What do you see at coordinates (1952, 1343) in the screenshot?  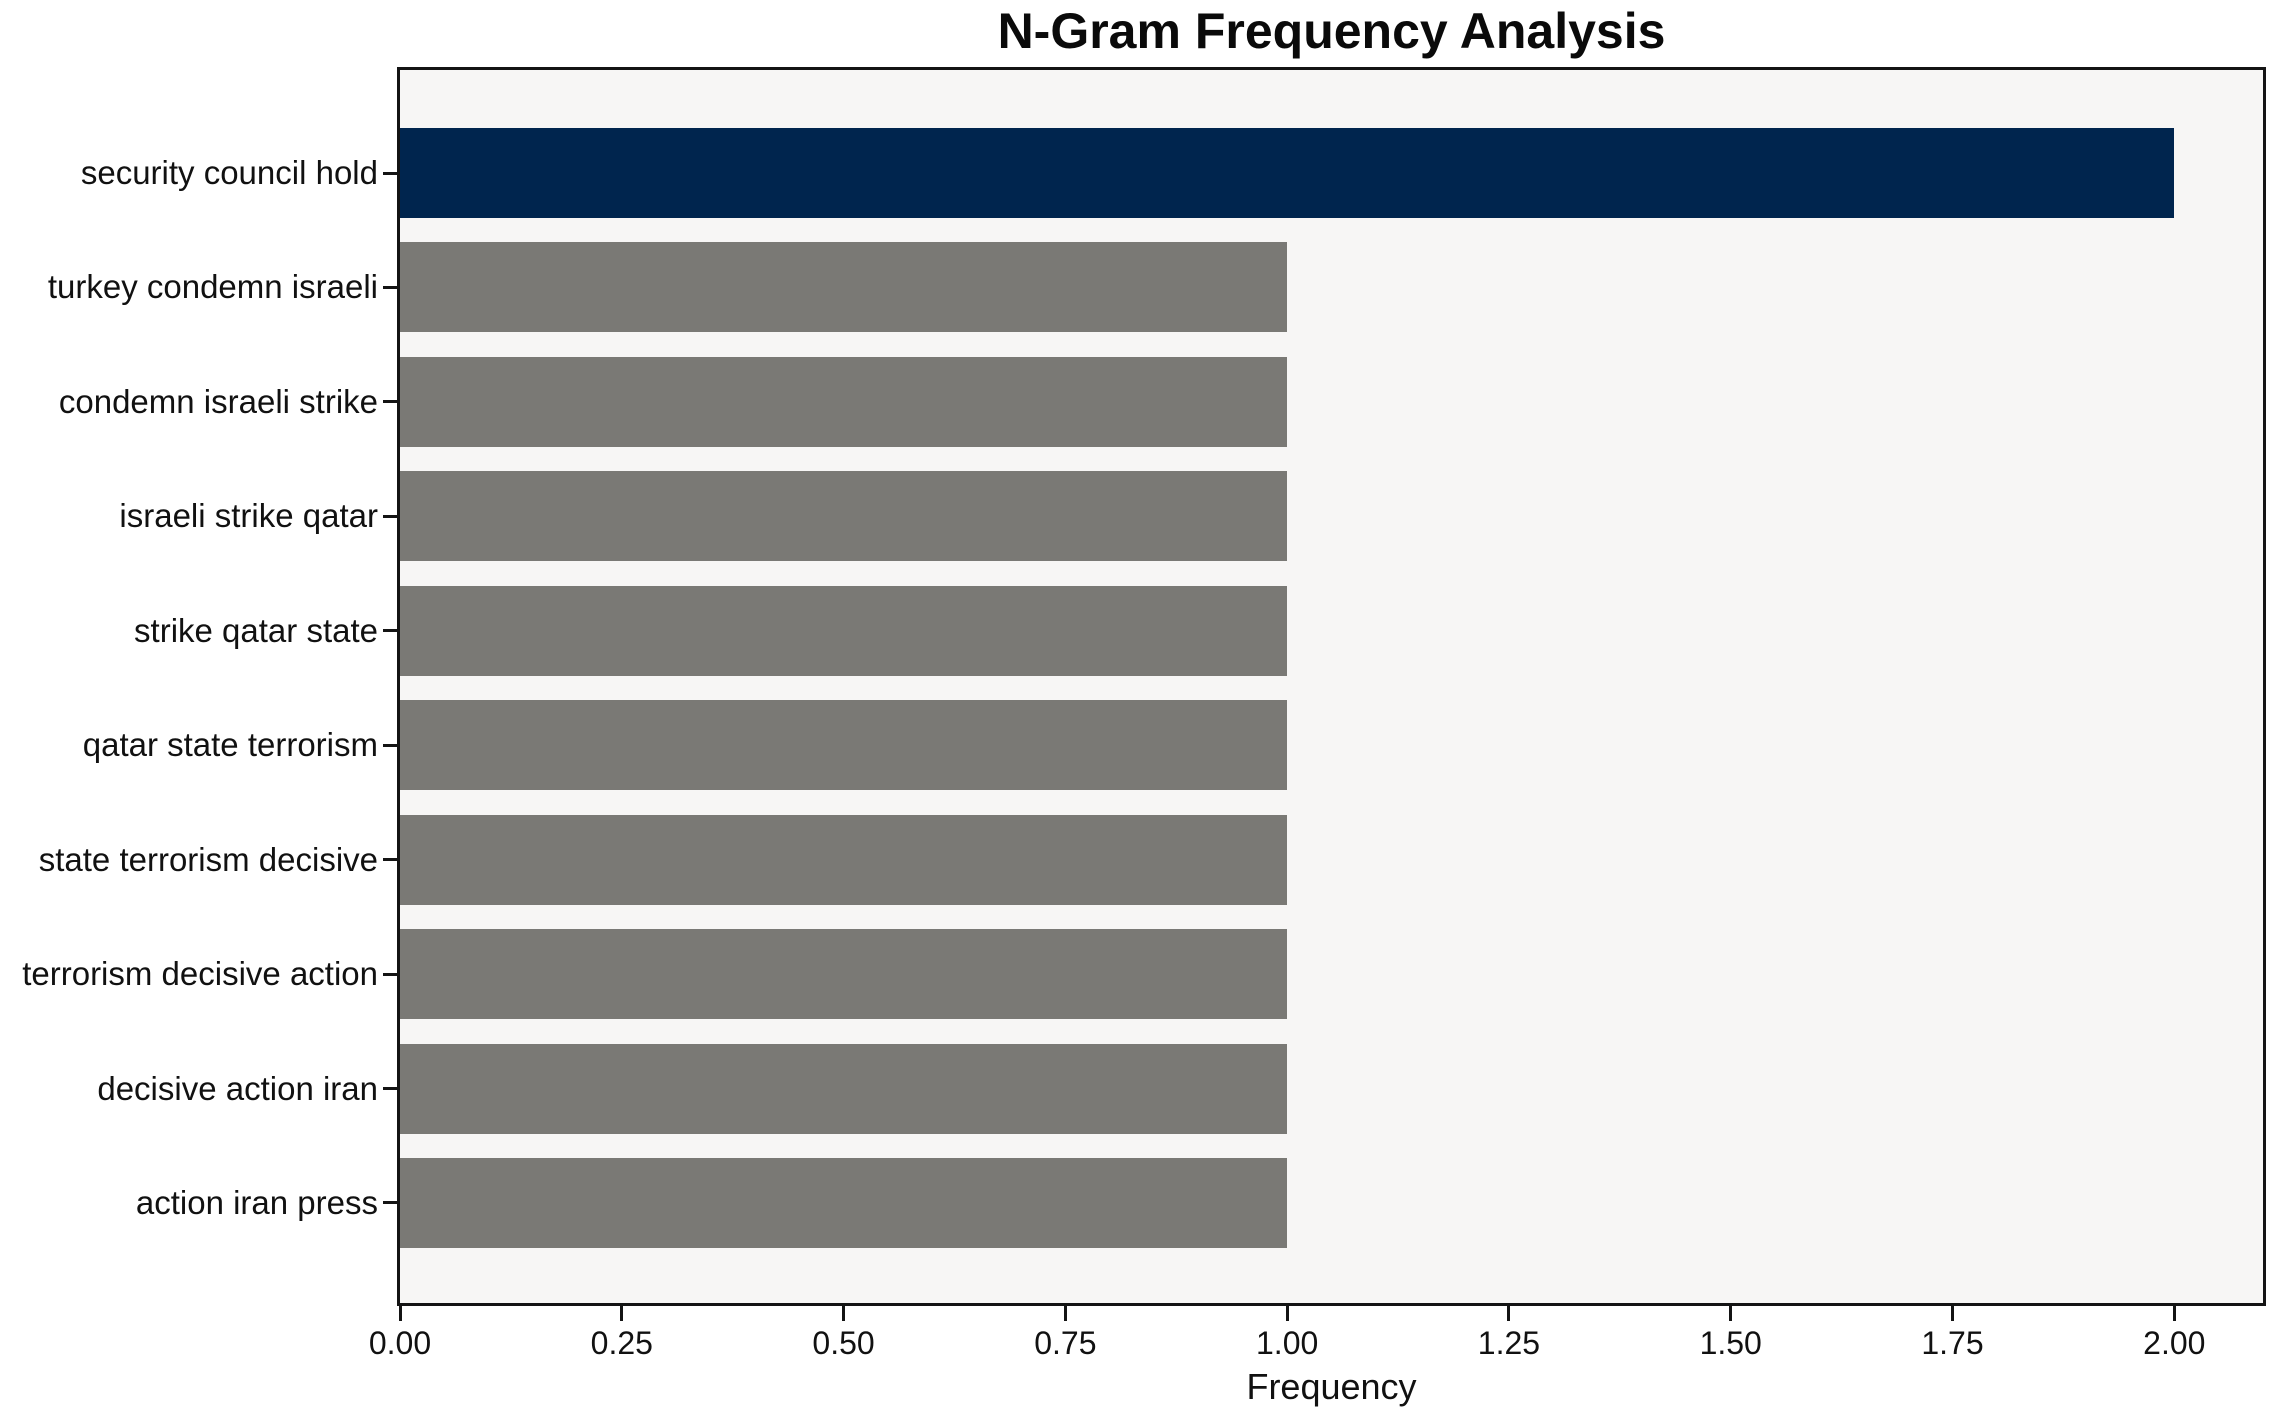 I see `x-tick-label: 1.75` at bounding box center [1952, 1343].